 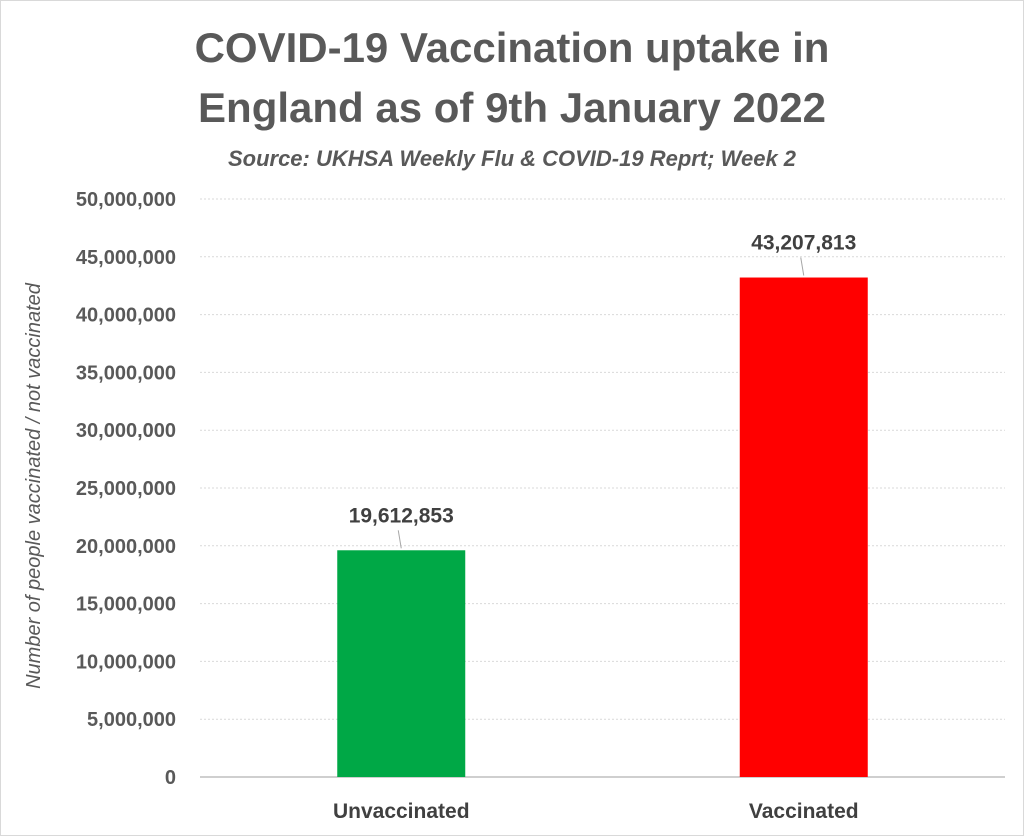 What do you see at coordinates (804, 811) in the screenshot?
I see `category-label-vaccinated: Vaccinated` at bounding box center [804, 811].